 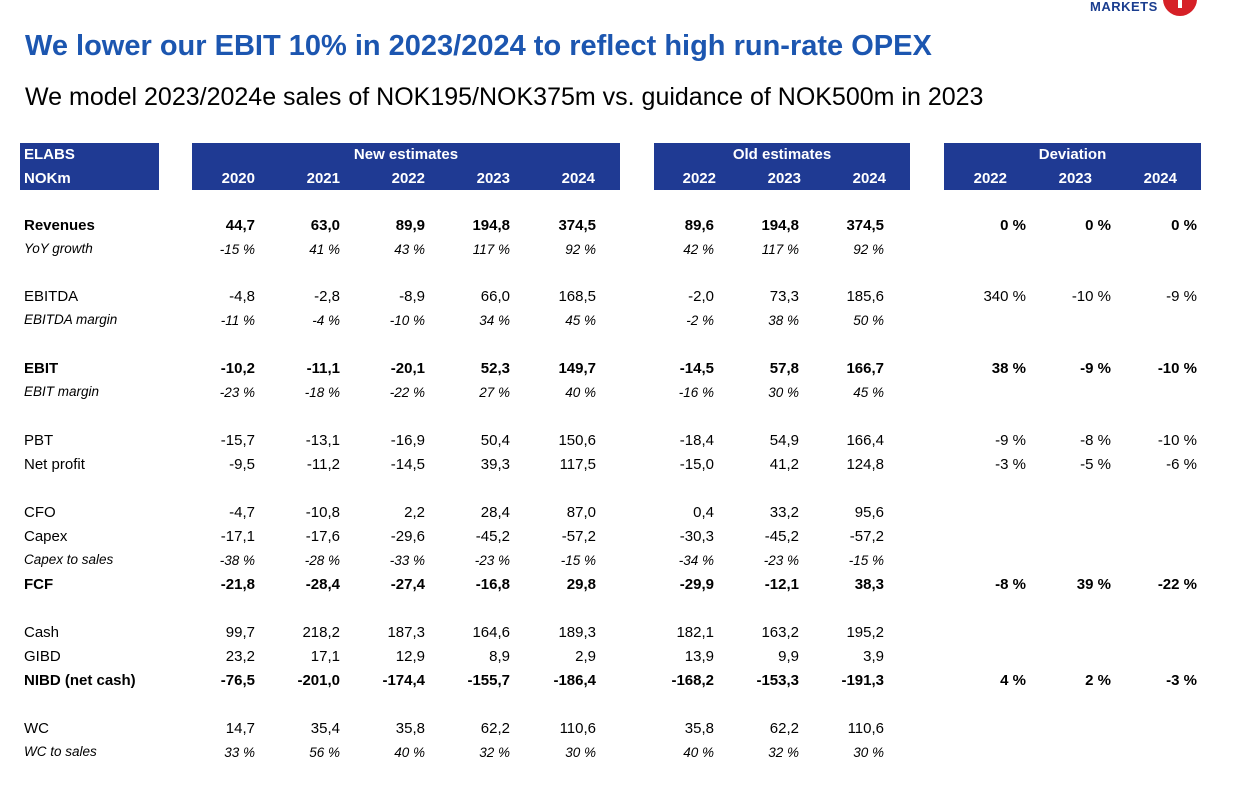 What do you see at coordinates (1095, 464) in the screenshot?
I see `deviation-cell: -5 %` at bounding box center [1095, 464].